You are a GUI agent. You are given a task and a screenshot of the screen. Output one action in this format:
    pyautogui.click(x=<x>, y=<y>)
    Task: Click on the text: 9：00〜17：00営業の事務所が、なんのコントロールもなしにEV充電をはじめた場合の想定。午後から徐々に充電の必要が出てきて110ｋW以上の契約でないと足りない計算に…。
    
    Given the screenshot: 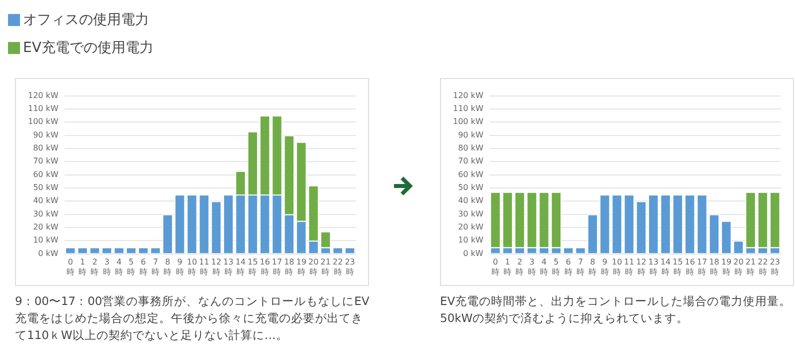 What is the action you would take?
    pyautogui.click(x=192, y=318)
    